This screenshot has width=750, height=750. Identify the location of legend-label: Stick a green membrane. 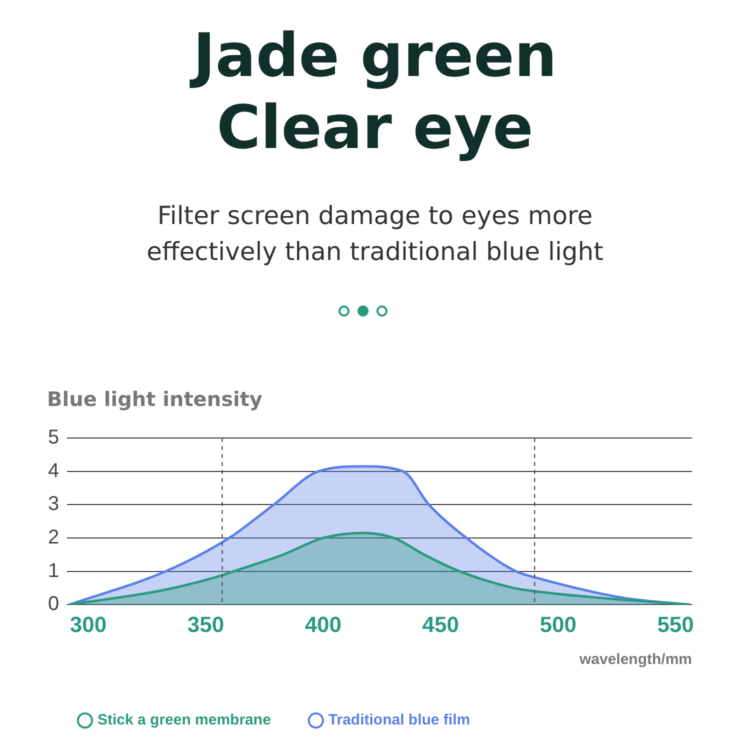
(184, 720).